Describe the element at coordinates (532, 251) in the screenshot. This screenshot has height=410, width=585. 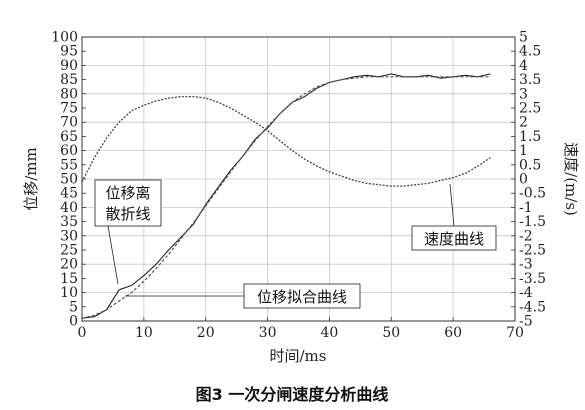
I see `y-right-tick-label: -2.5` at that location.